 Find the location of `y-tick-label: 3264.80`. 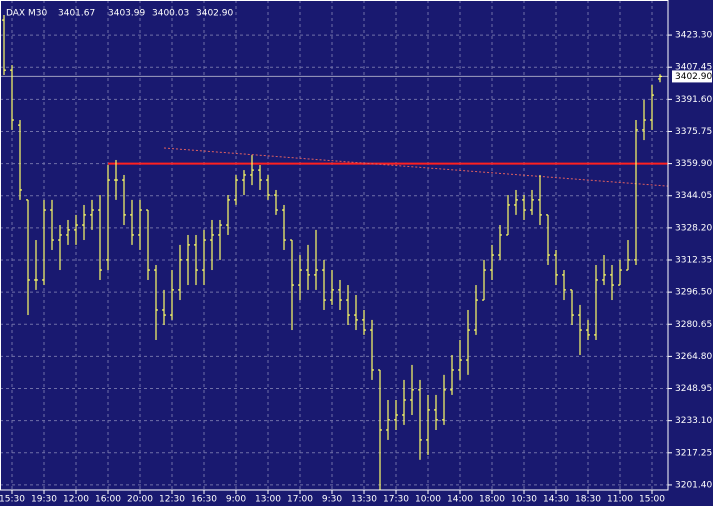

y-tick-label: 3264.80 is located at coordinates (693, 357).